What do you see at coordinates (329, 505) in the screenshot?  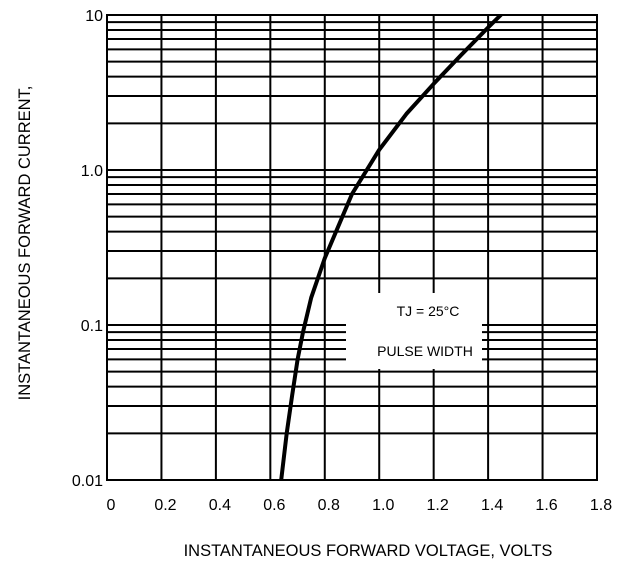 I see `x-tick-label: 0.8` at bounding box center [329, 505].